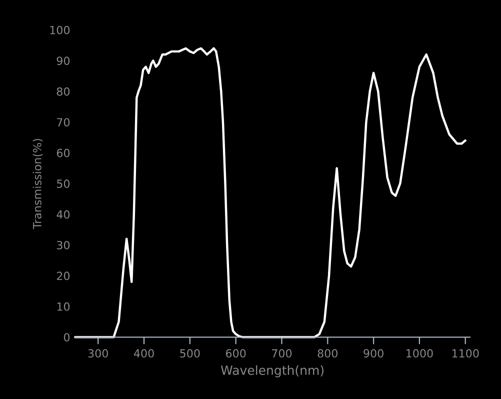  I want to click on y-tick-label: 50, so click(63, 184).